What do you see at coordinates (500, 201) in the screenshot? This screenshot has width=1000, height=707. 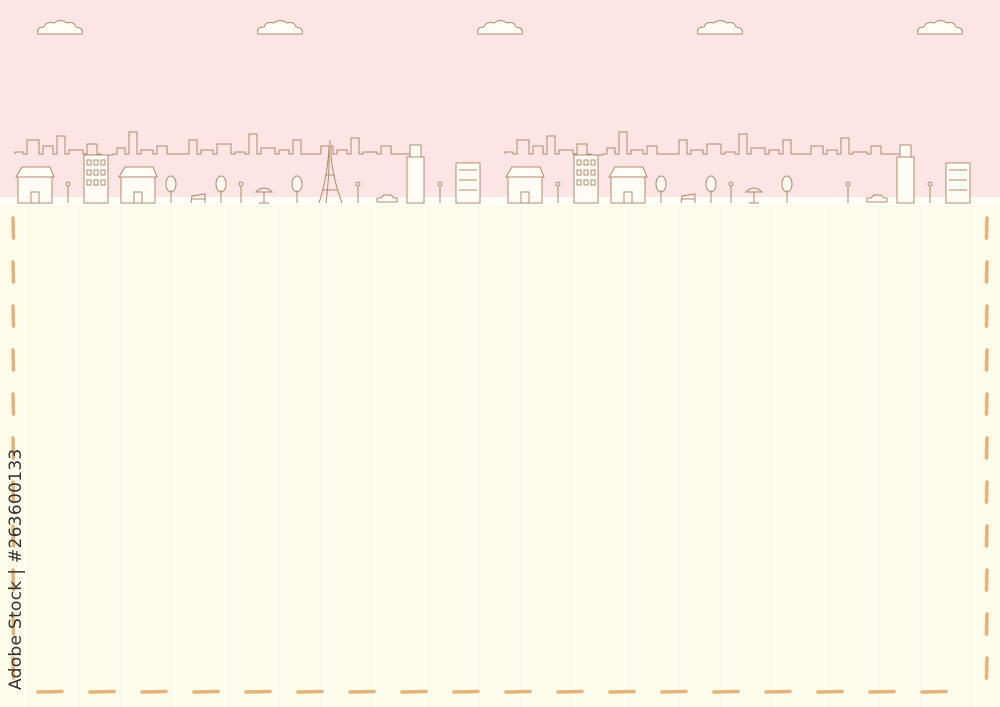 I see `sidewalk-strip` at bounding box center [500, 201].